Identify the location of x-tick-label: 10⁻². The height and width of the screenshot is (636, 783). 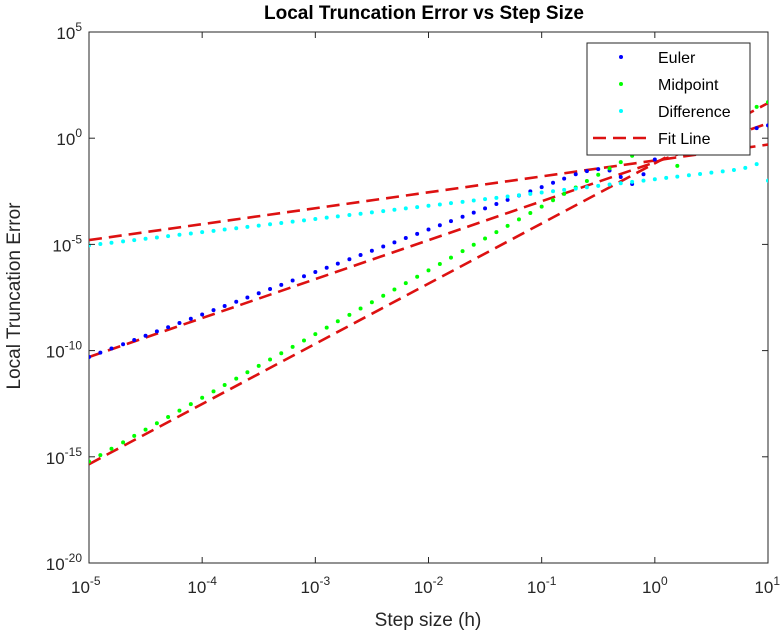
(429, 585).